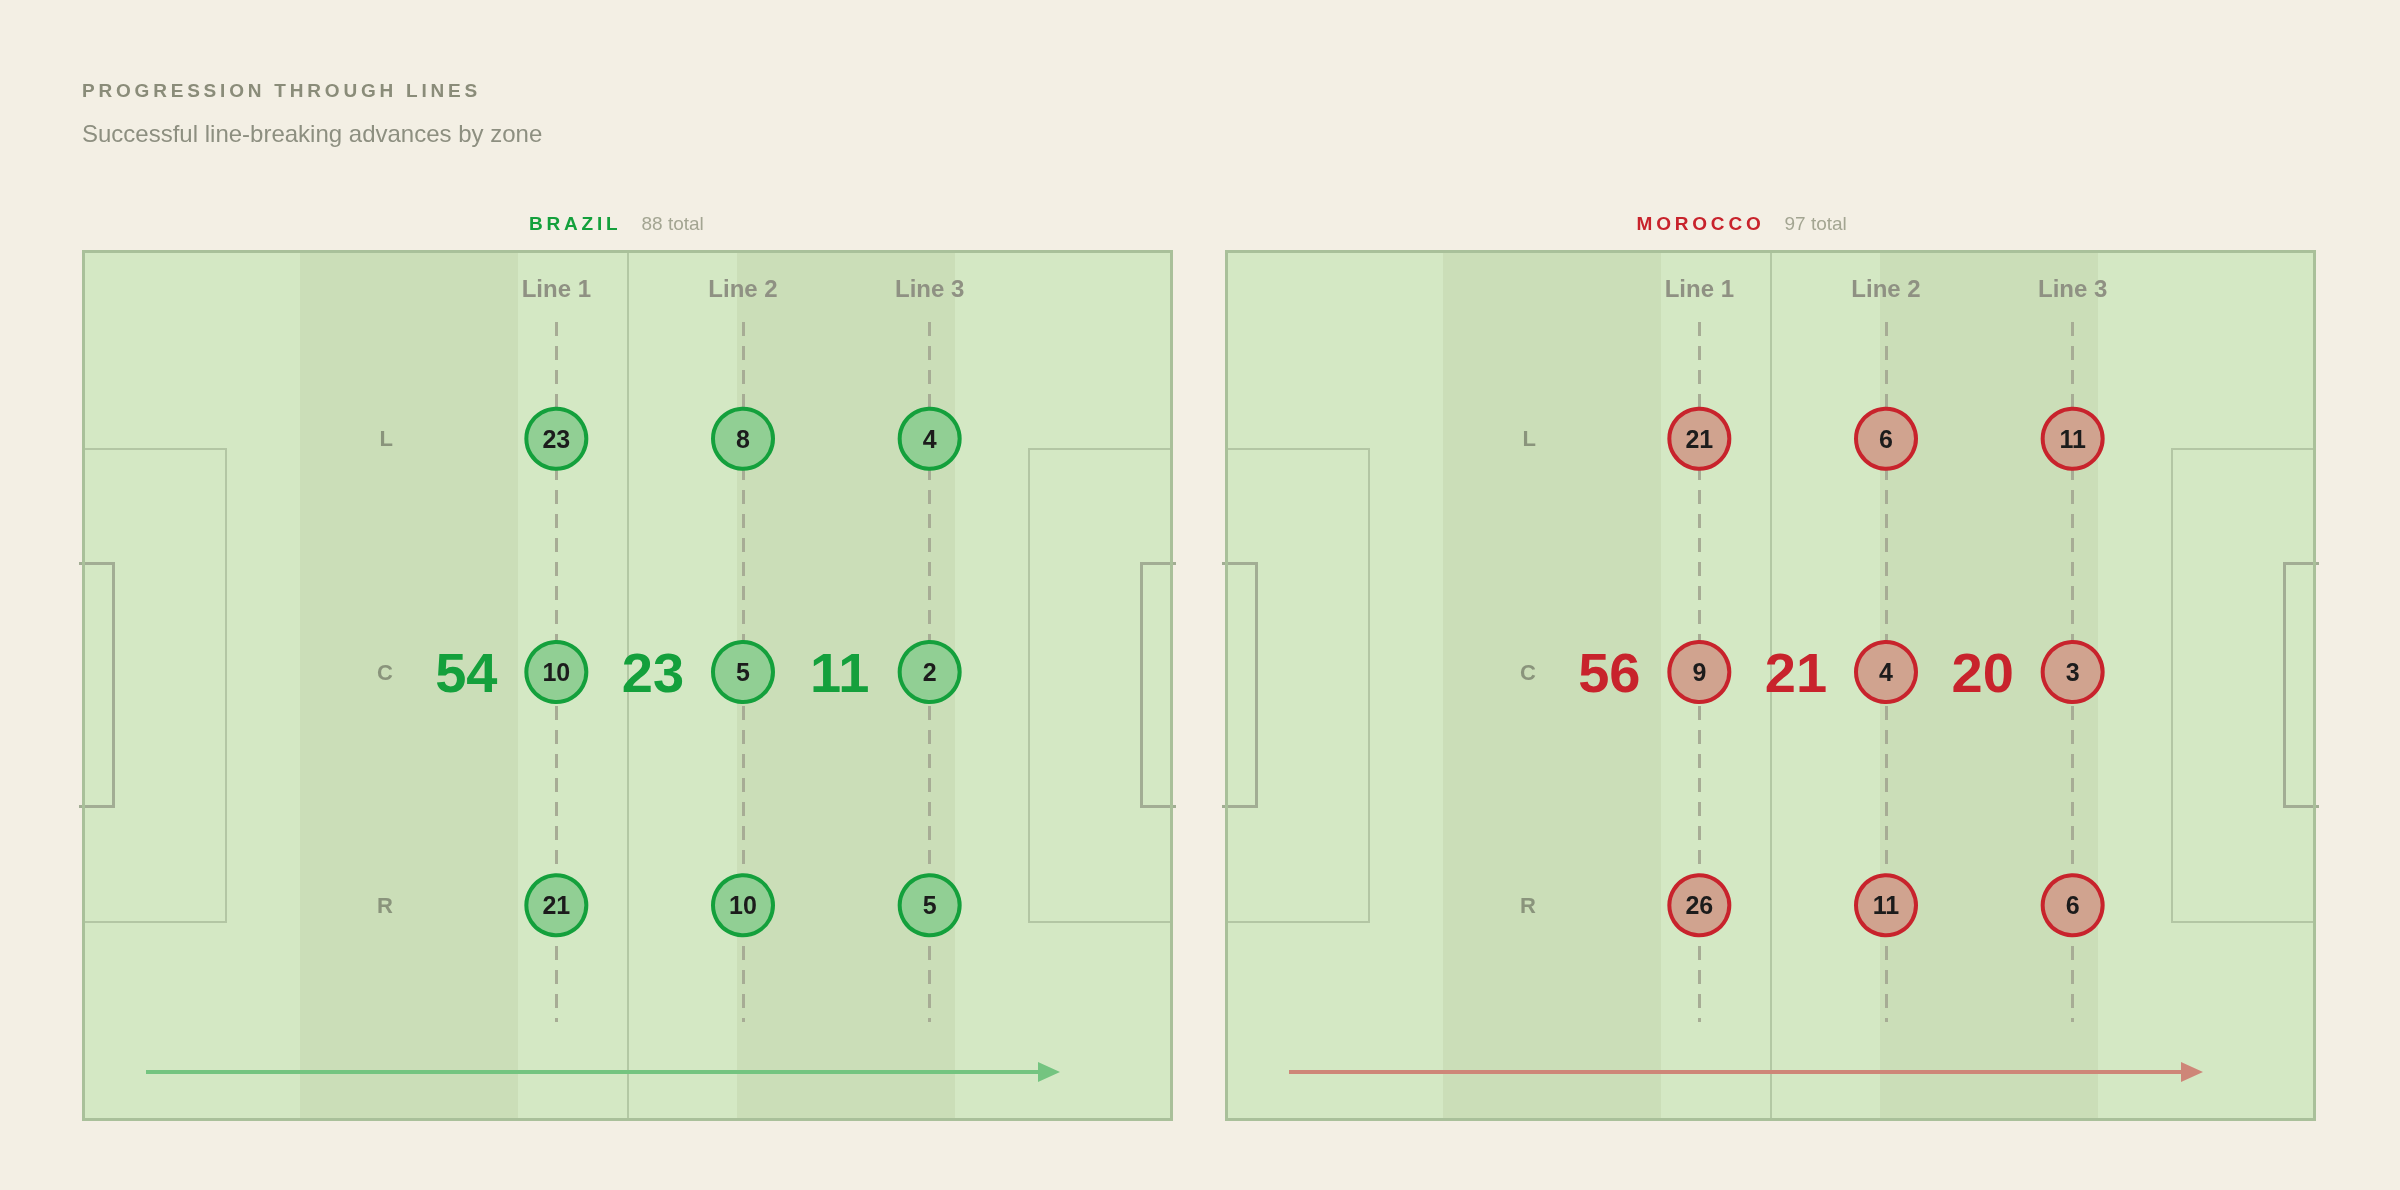 This screenshot has width=2400, height=1190. Describe the element at coordinates (743, 438) in the screenshot. I see `data-label: 8` at that location.